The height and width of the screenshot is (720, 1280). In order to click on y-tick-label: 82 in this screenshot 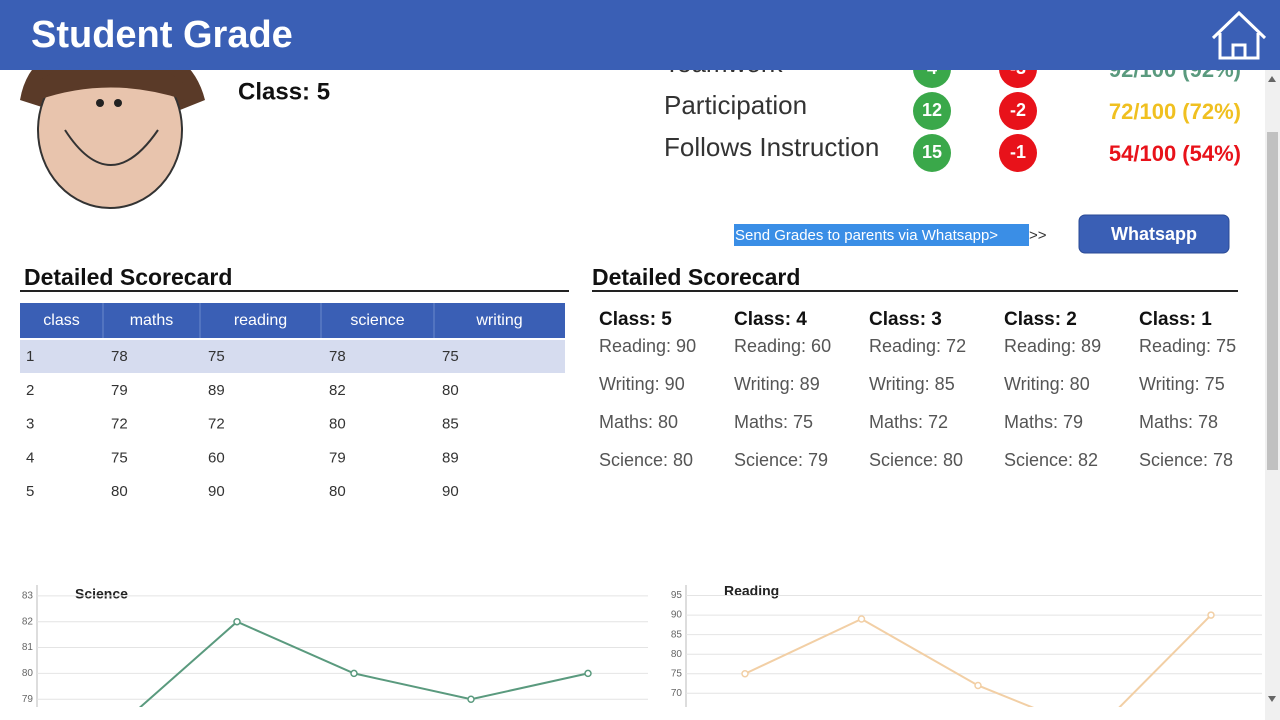, I will do `click(28, 621)`.